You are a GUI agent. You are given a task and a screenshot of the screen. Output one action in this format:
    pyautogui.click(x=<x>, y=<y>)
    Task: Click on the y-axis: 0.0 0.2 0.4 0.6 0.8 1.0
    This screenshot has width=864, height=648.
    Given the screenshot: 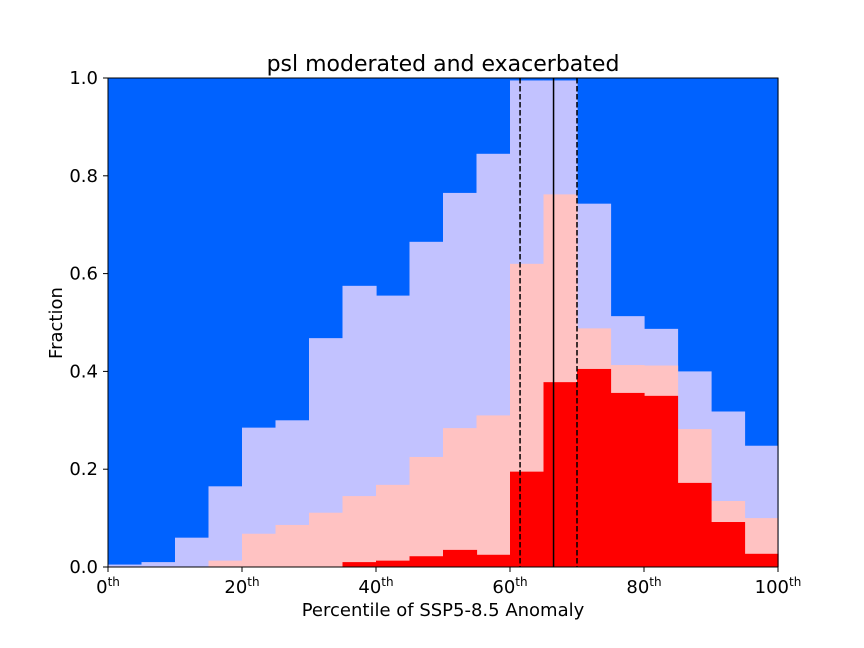 What is the action you would take?
    pyautogui.click(x=88, y=323)
    